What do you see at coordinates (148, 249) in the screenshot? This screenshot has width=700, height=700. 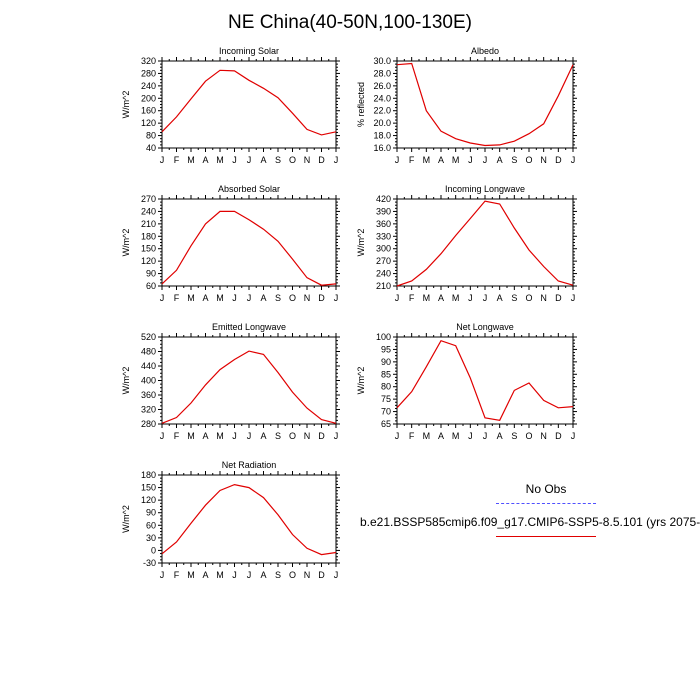 I see `y-tick-label: 150` at bounding box center [148, 249].